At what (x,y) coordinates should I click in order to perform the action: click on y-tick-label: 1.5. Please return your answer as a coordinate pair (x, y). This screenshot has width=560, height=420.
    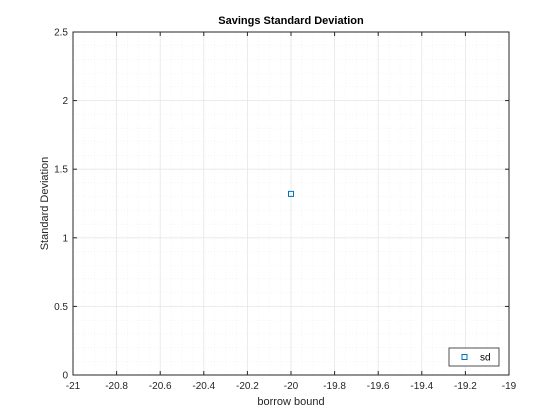
    Looking at the image, I should click on (61, 170).